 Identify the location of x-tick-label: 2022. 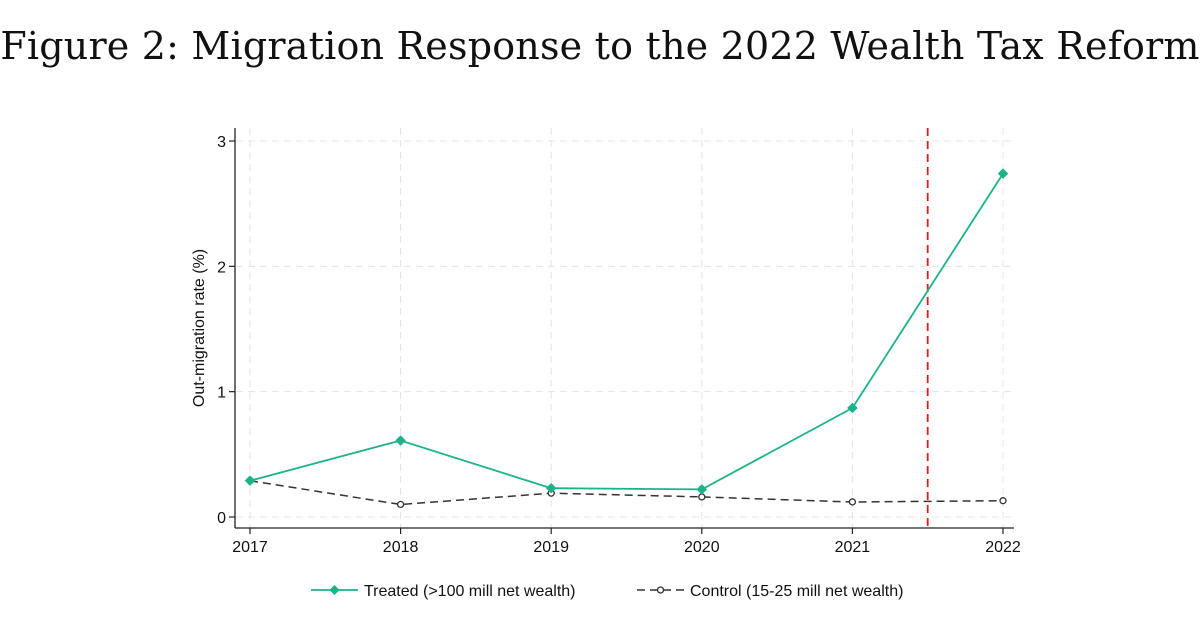
(1003, 547).